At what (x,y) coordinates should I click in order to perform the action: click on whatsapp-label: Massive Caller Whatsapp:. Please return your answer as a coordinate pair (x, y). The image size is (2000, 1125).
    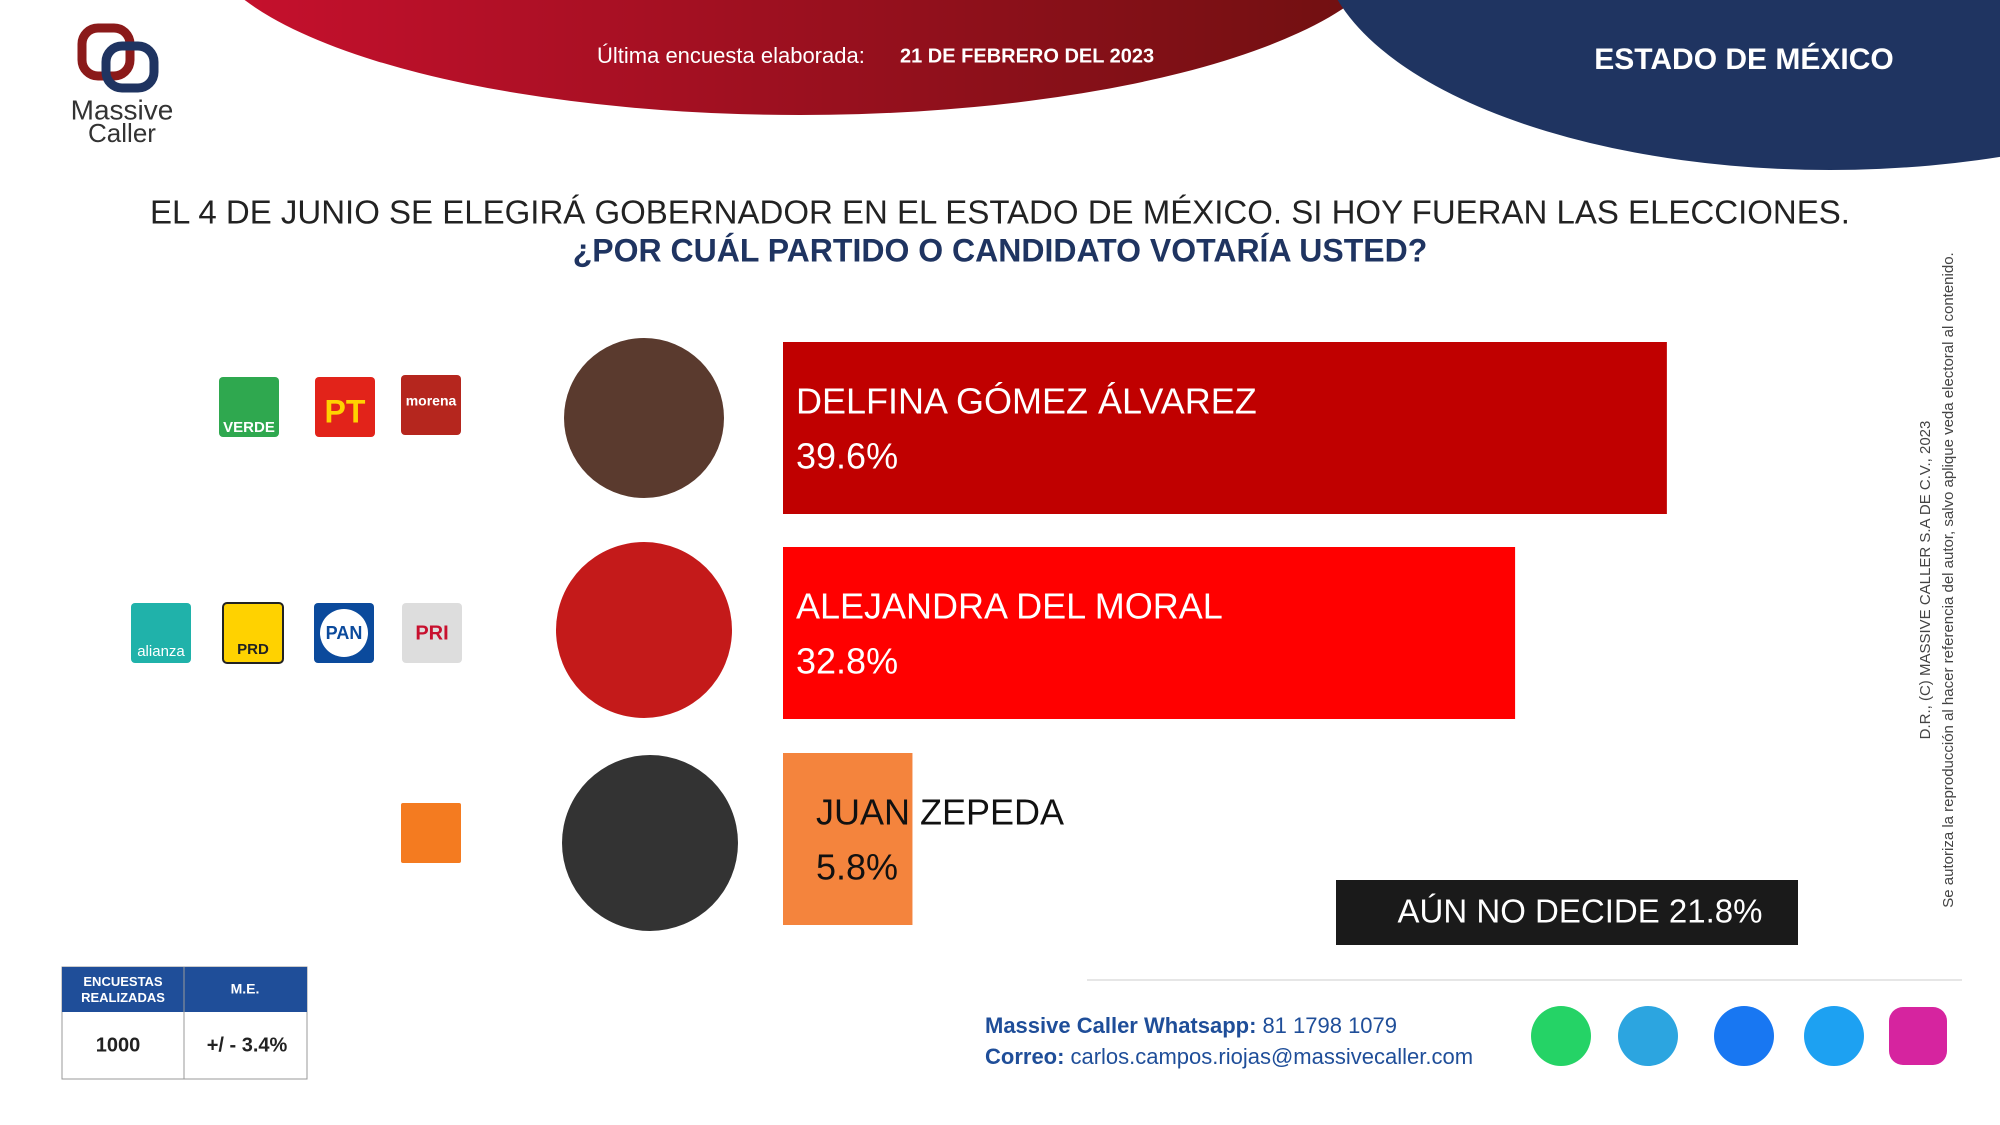
    Looking at the image, I should click on (1120, 1025).